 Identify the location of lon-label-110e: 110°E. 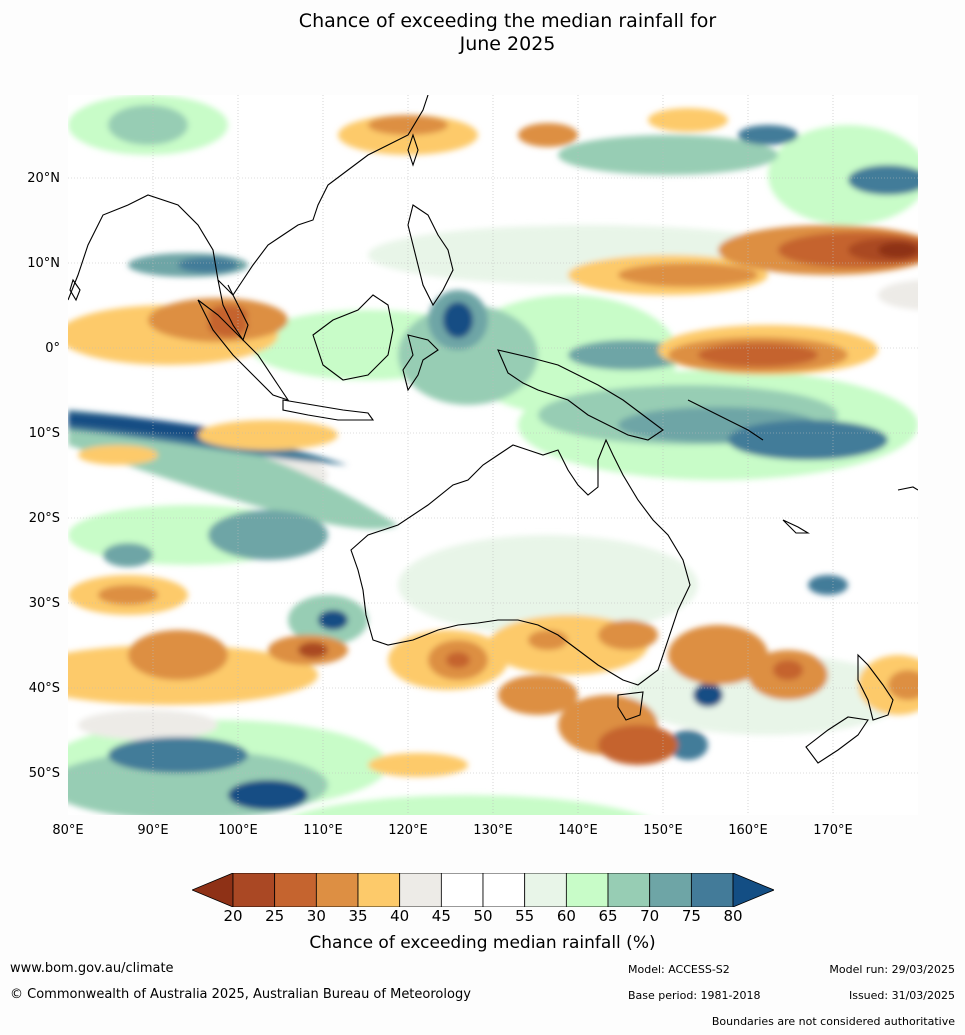
(323, 830).